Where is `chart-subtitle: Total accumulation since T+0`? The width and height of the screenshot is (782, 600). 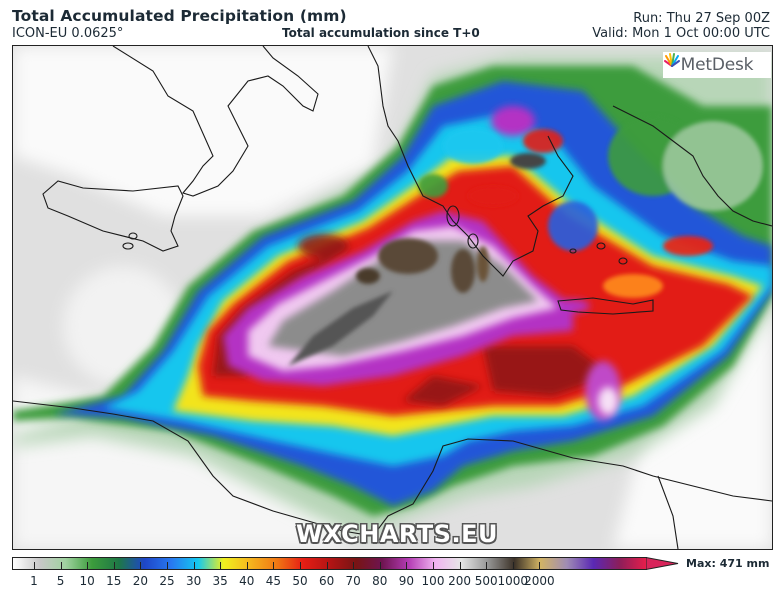 chart-subtitle: Total accumulation since T+0 is located at coordinates (381, 33).